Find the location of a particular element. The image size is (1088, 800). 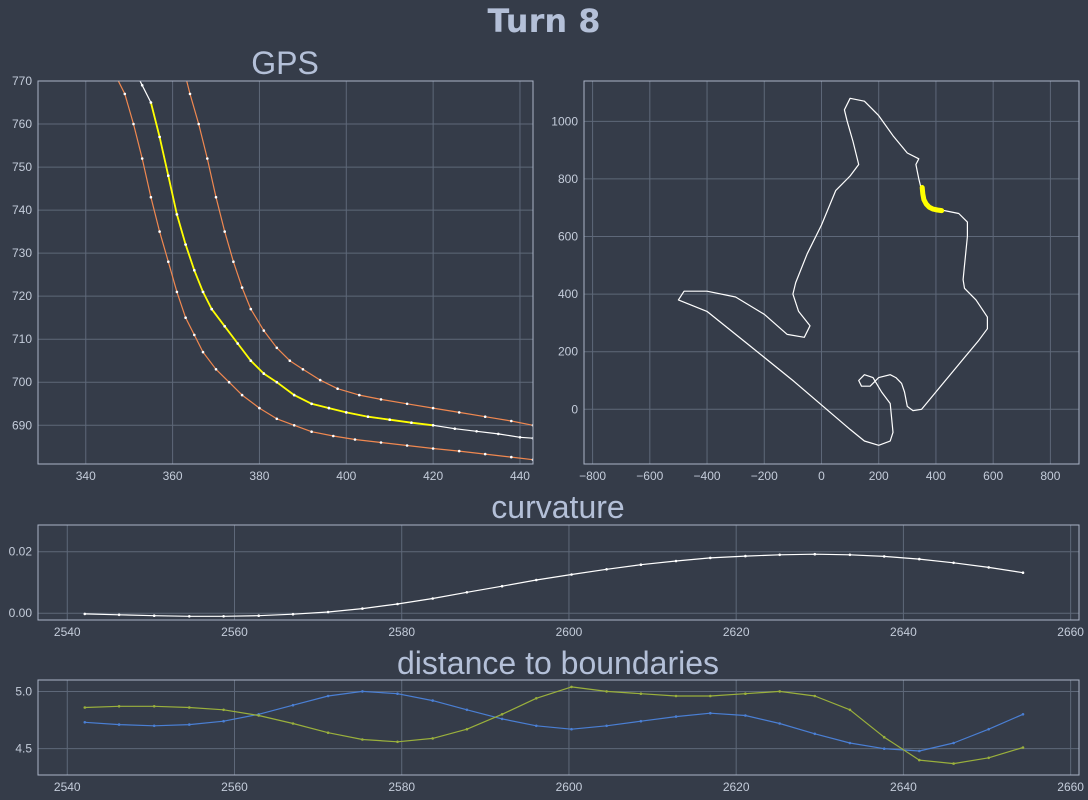

curvature-frame is located at coordinates (558, 572).